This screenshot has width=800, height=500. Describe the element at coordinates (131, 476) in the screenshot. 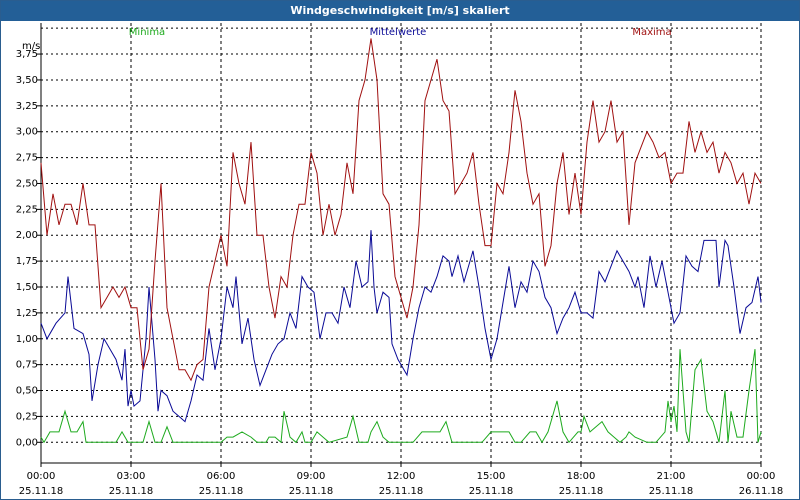

I see `x-tick-time: 03:00` at that location.